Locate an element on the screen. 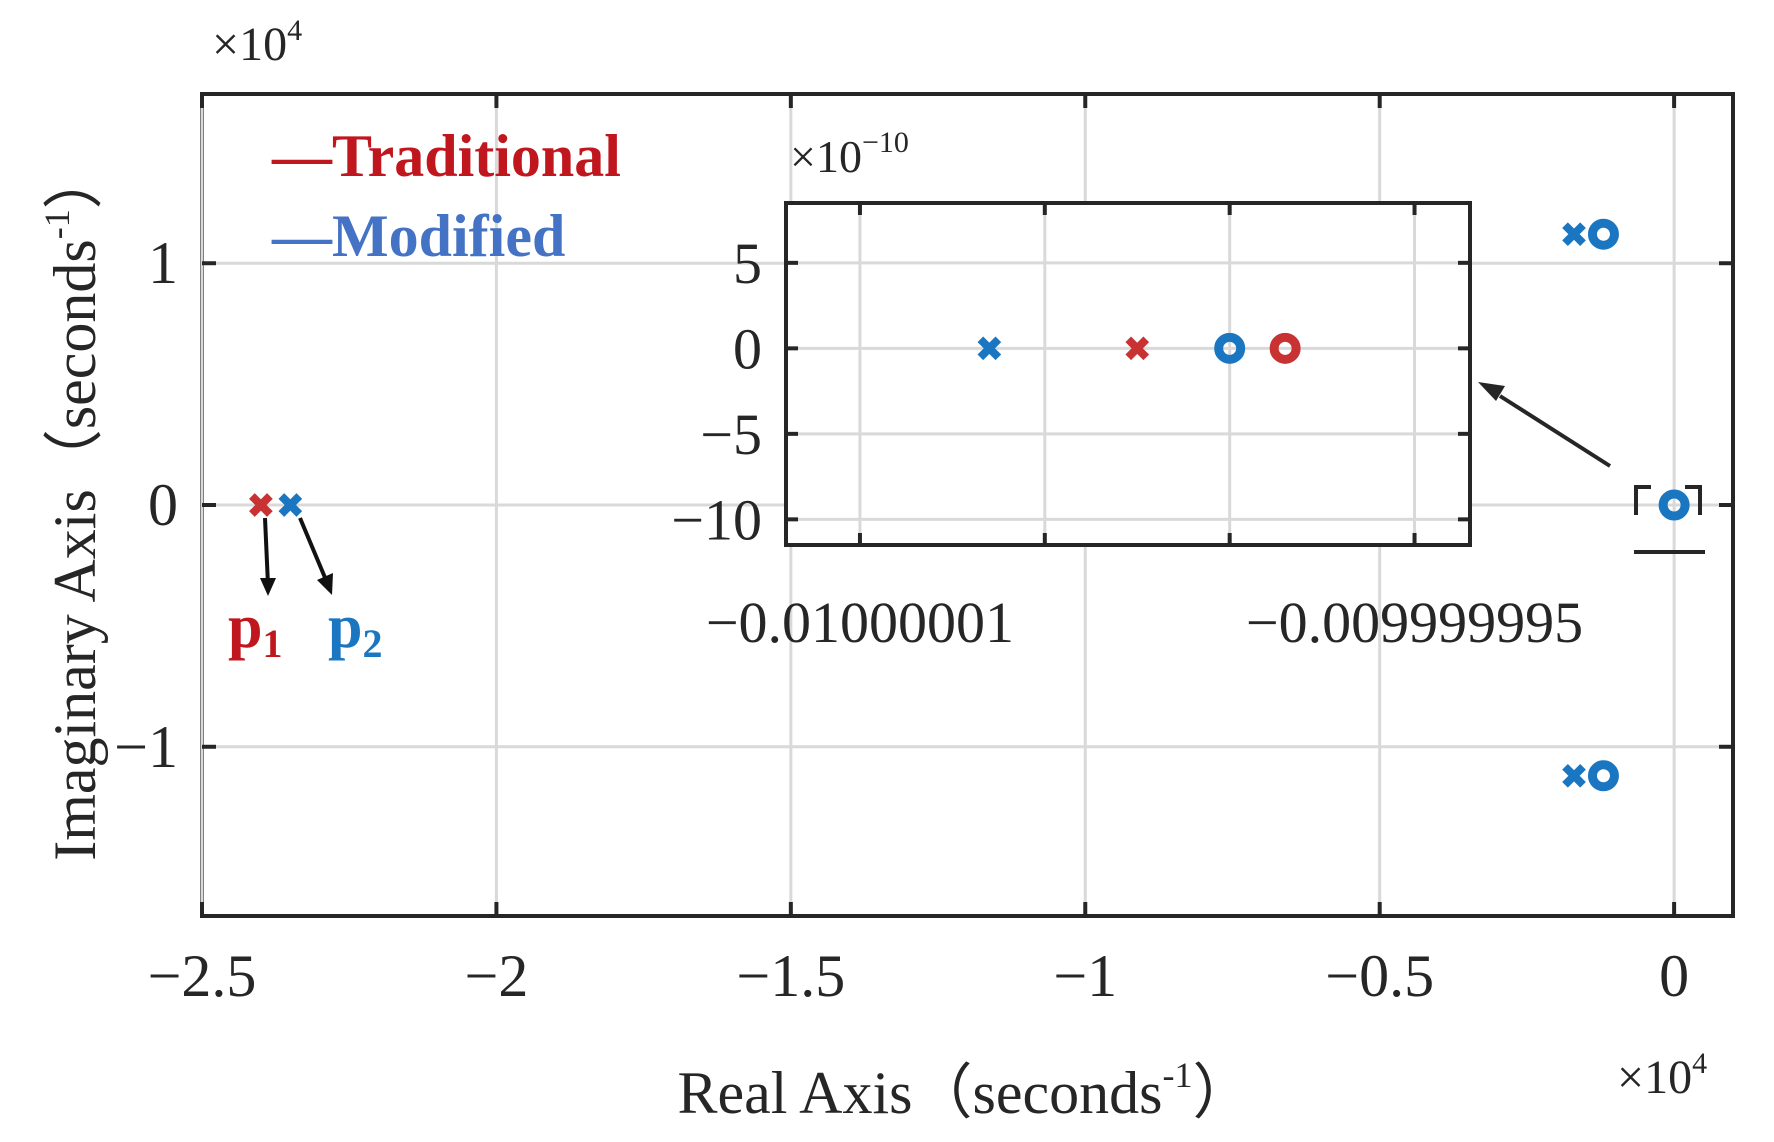 The height and width of the screenshot is (1142, 1774). main-x-tick-label: −1 is located at coordinates (1085, 976).